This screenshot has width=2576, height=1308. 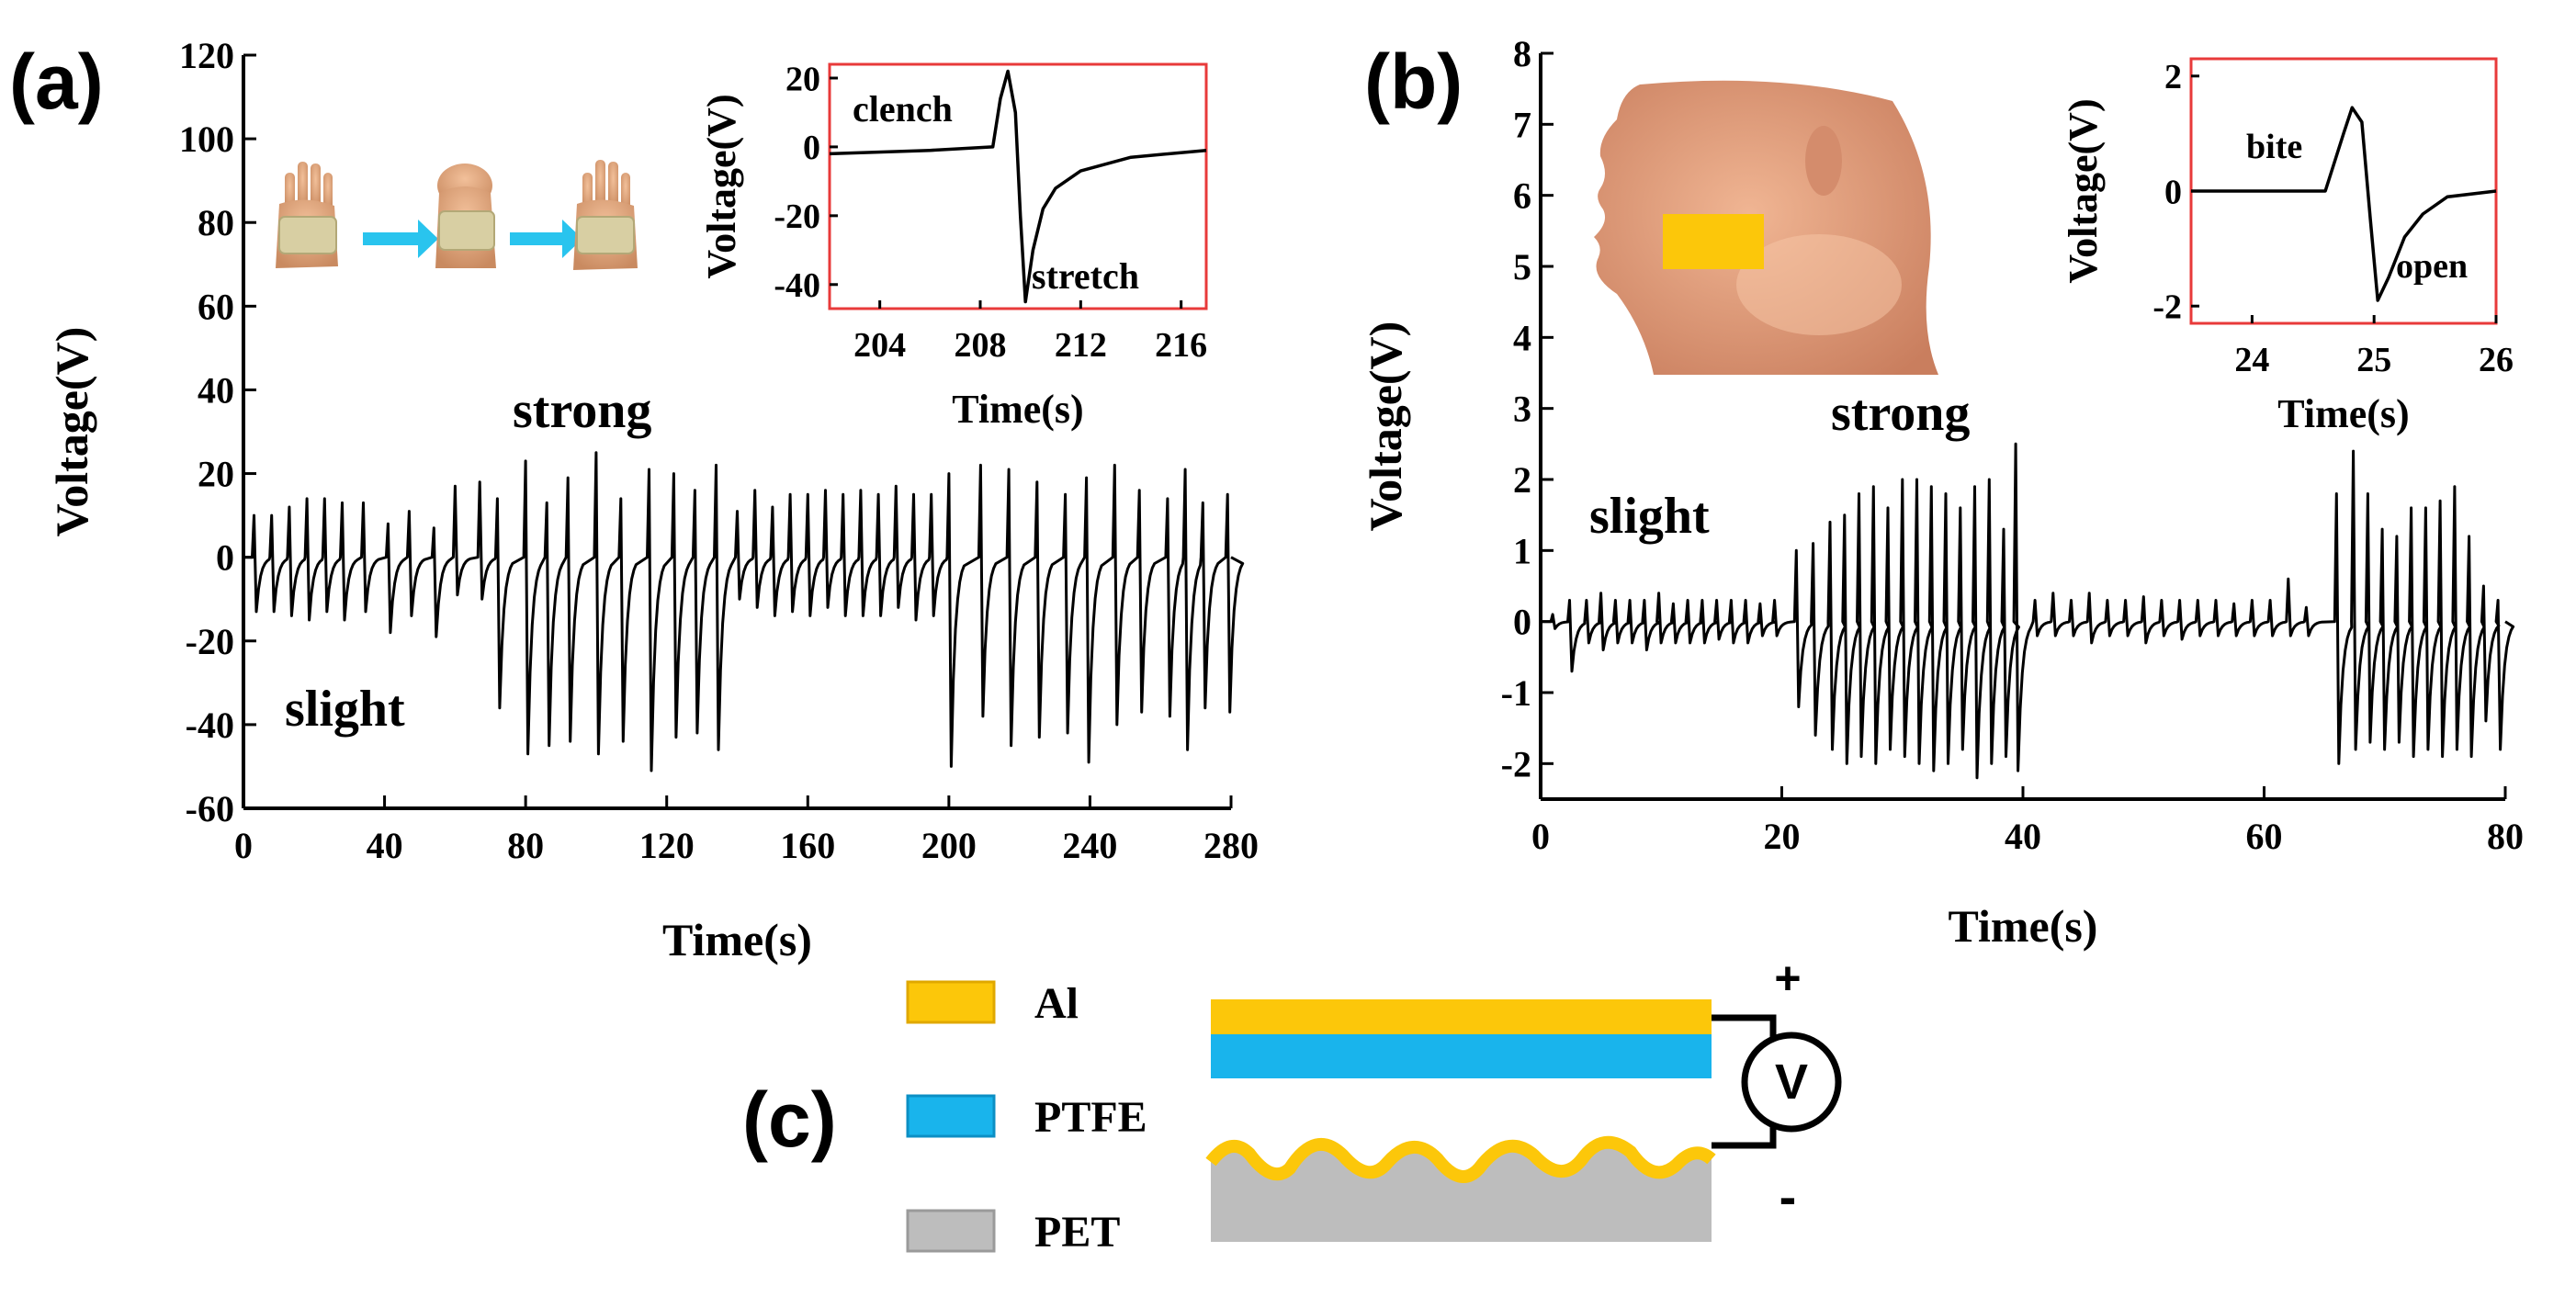 What do you see at coordinates (789, 1120) in the screenshot?
I see `panel-c-label: (c)` at bounding box center [789, 1120].